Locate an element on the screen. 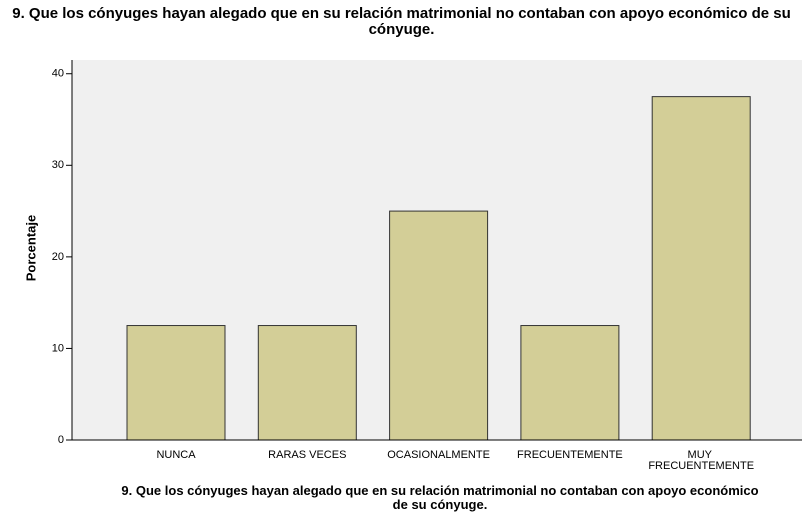  y-tick-label: 10 is located at coordinates (58, 348).